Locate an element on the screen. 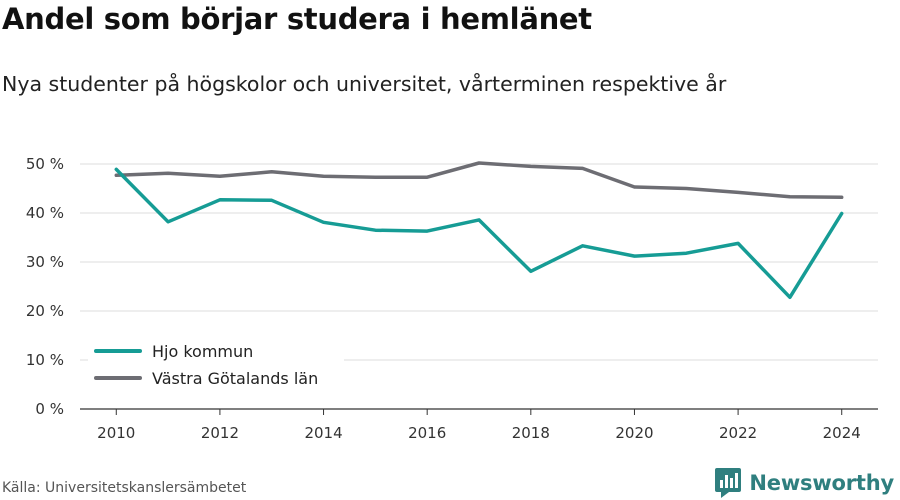 The image size is (900, 500). chart-title: Andel som börjar studera i hemlänet is located at coordinates (297, 19).